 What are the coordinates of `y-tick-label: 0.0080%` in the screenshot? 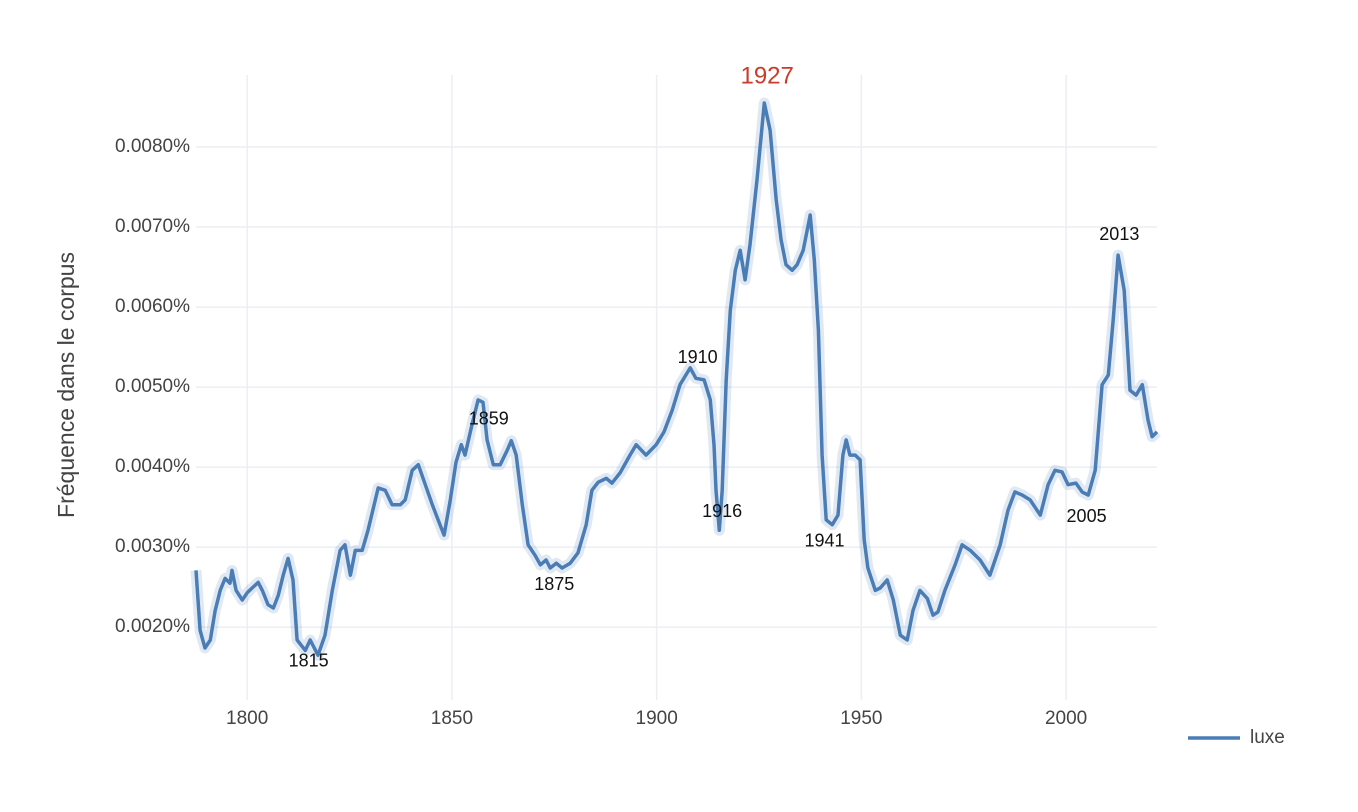 It's located at (152, 146).